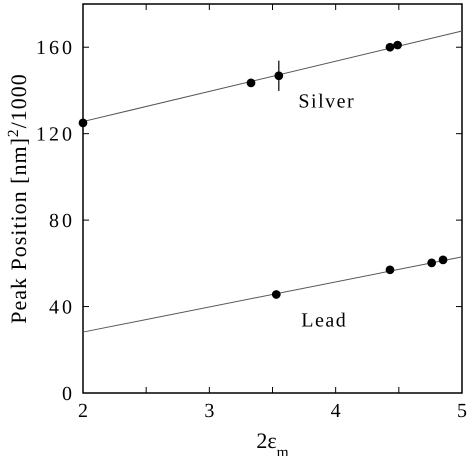 This screenshot has height=456, width=472. I want to click on series-label: Lead, so click(324, 320).